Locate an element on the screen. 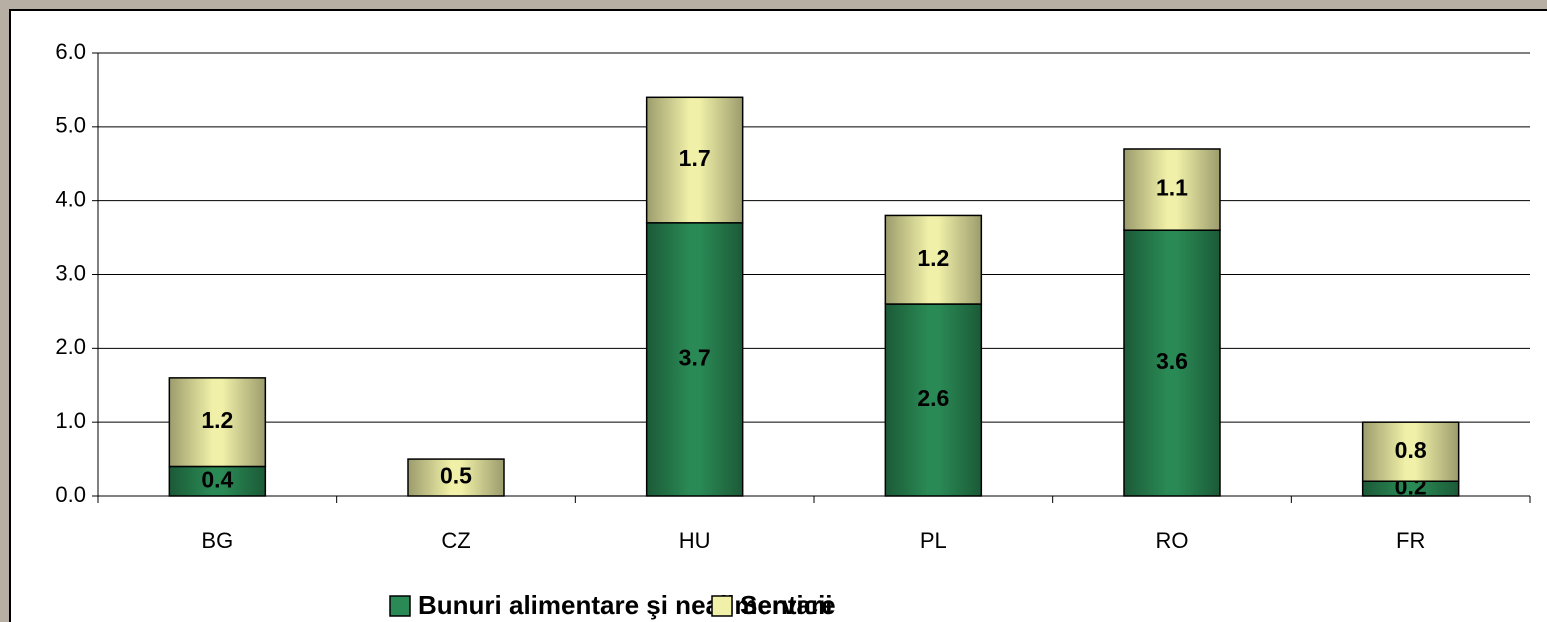 The width and height of the screenshot is (1547, 622). y-tick-label: 1.0 is located at coordinates (70, 420).